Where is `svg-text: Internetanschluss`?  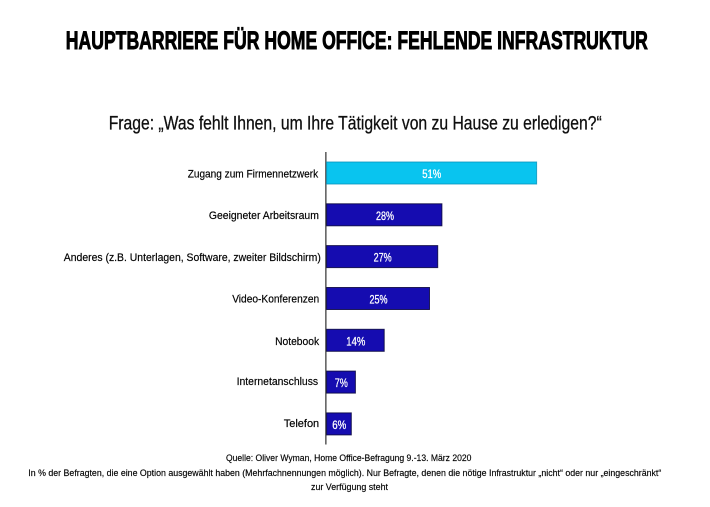
svg-text: Internetanschluss is located at coordinates (278, 382).